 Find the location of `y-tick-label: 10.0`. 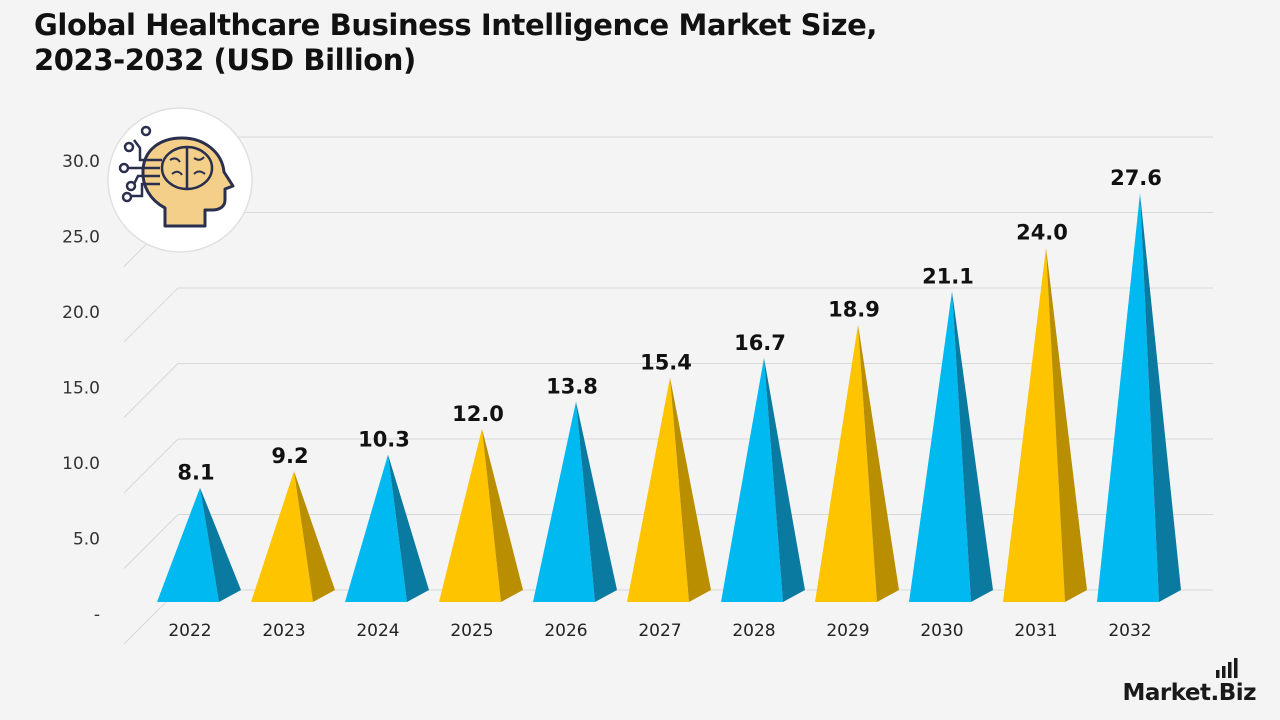

y-tick-label: 10.0 is located at coordinates (81, 464).